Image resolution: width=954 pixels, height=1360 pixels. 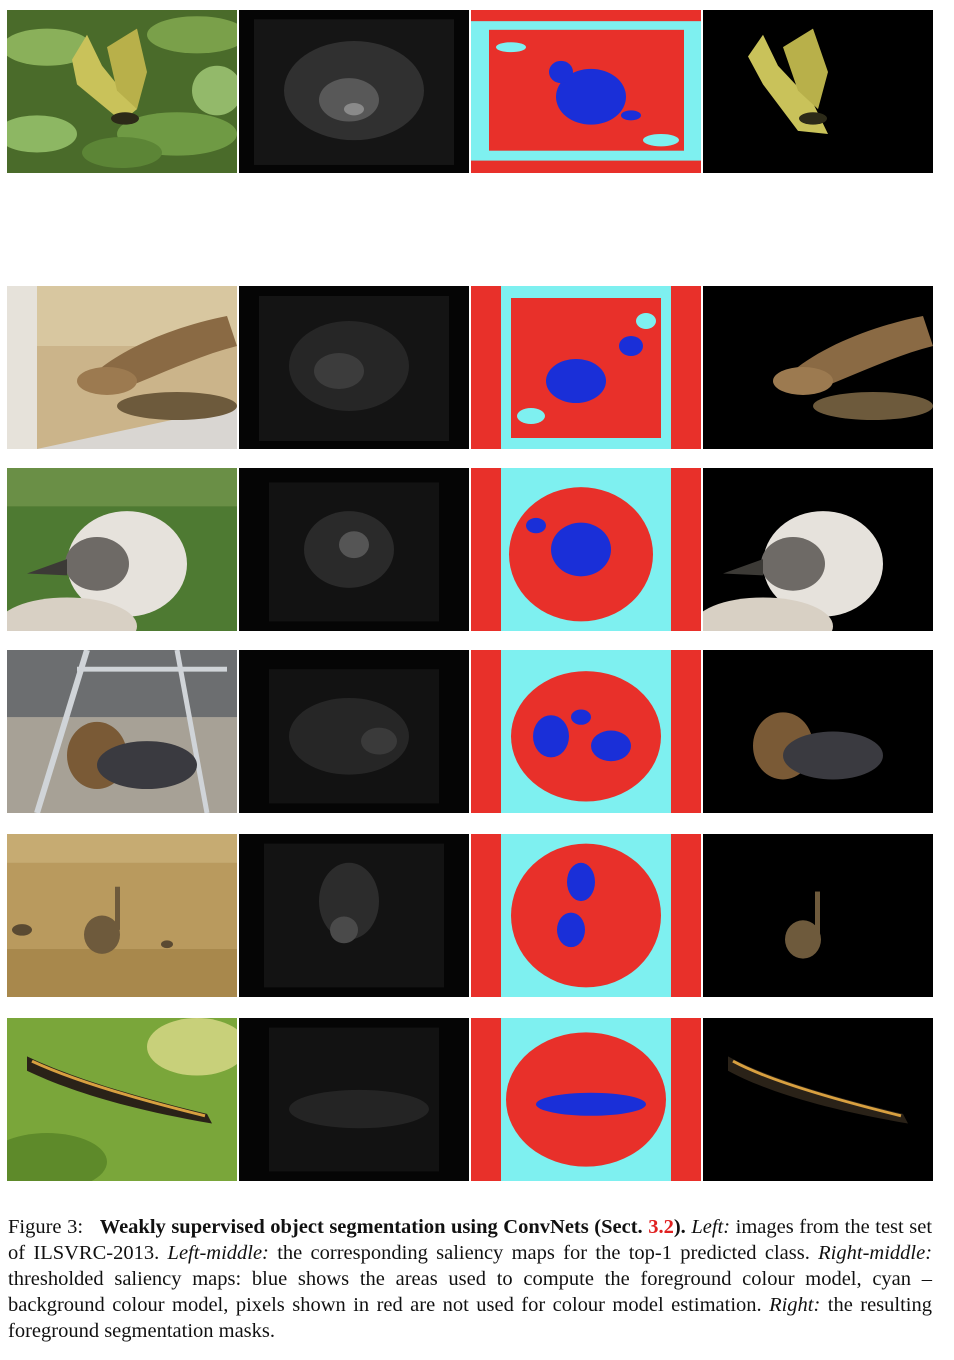 I want to click on figure-row-snake, so click(x=470, y=367).